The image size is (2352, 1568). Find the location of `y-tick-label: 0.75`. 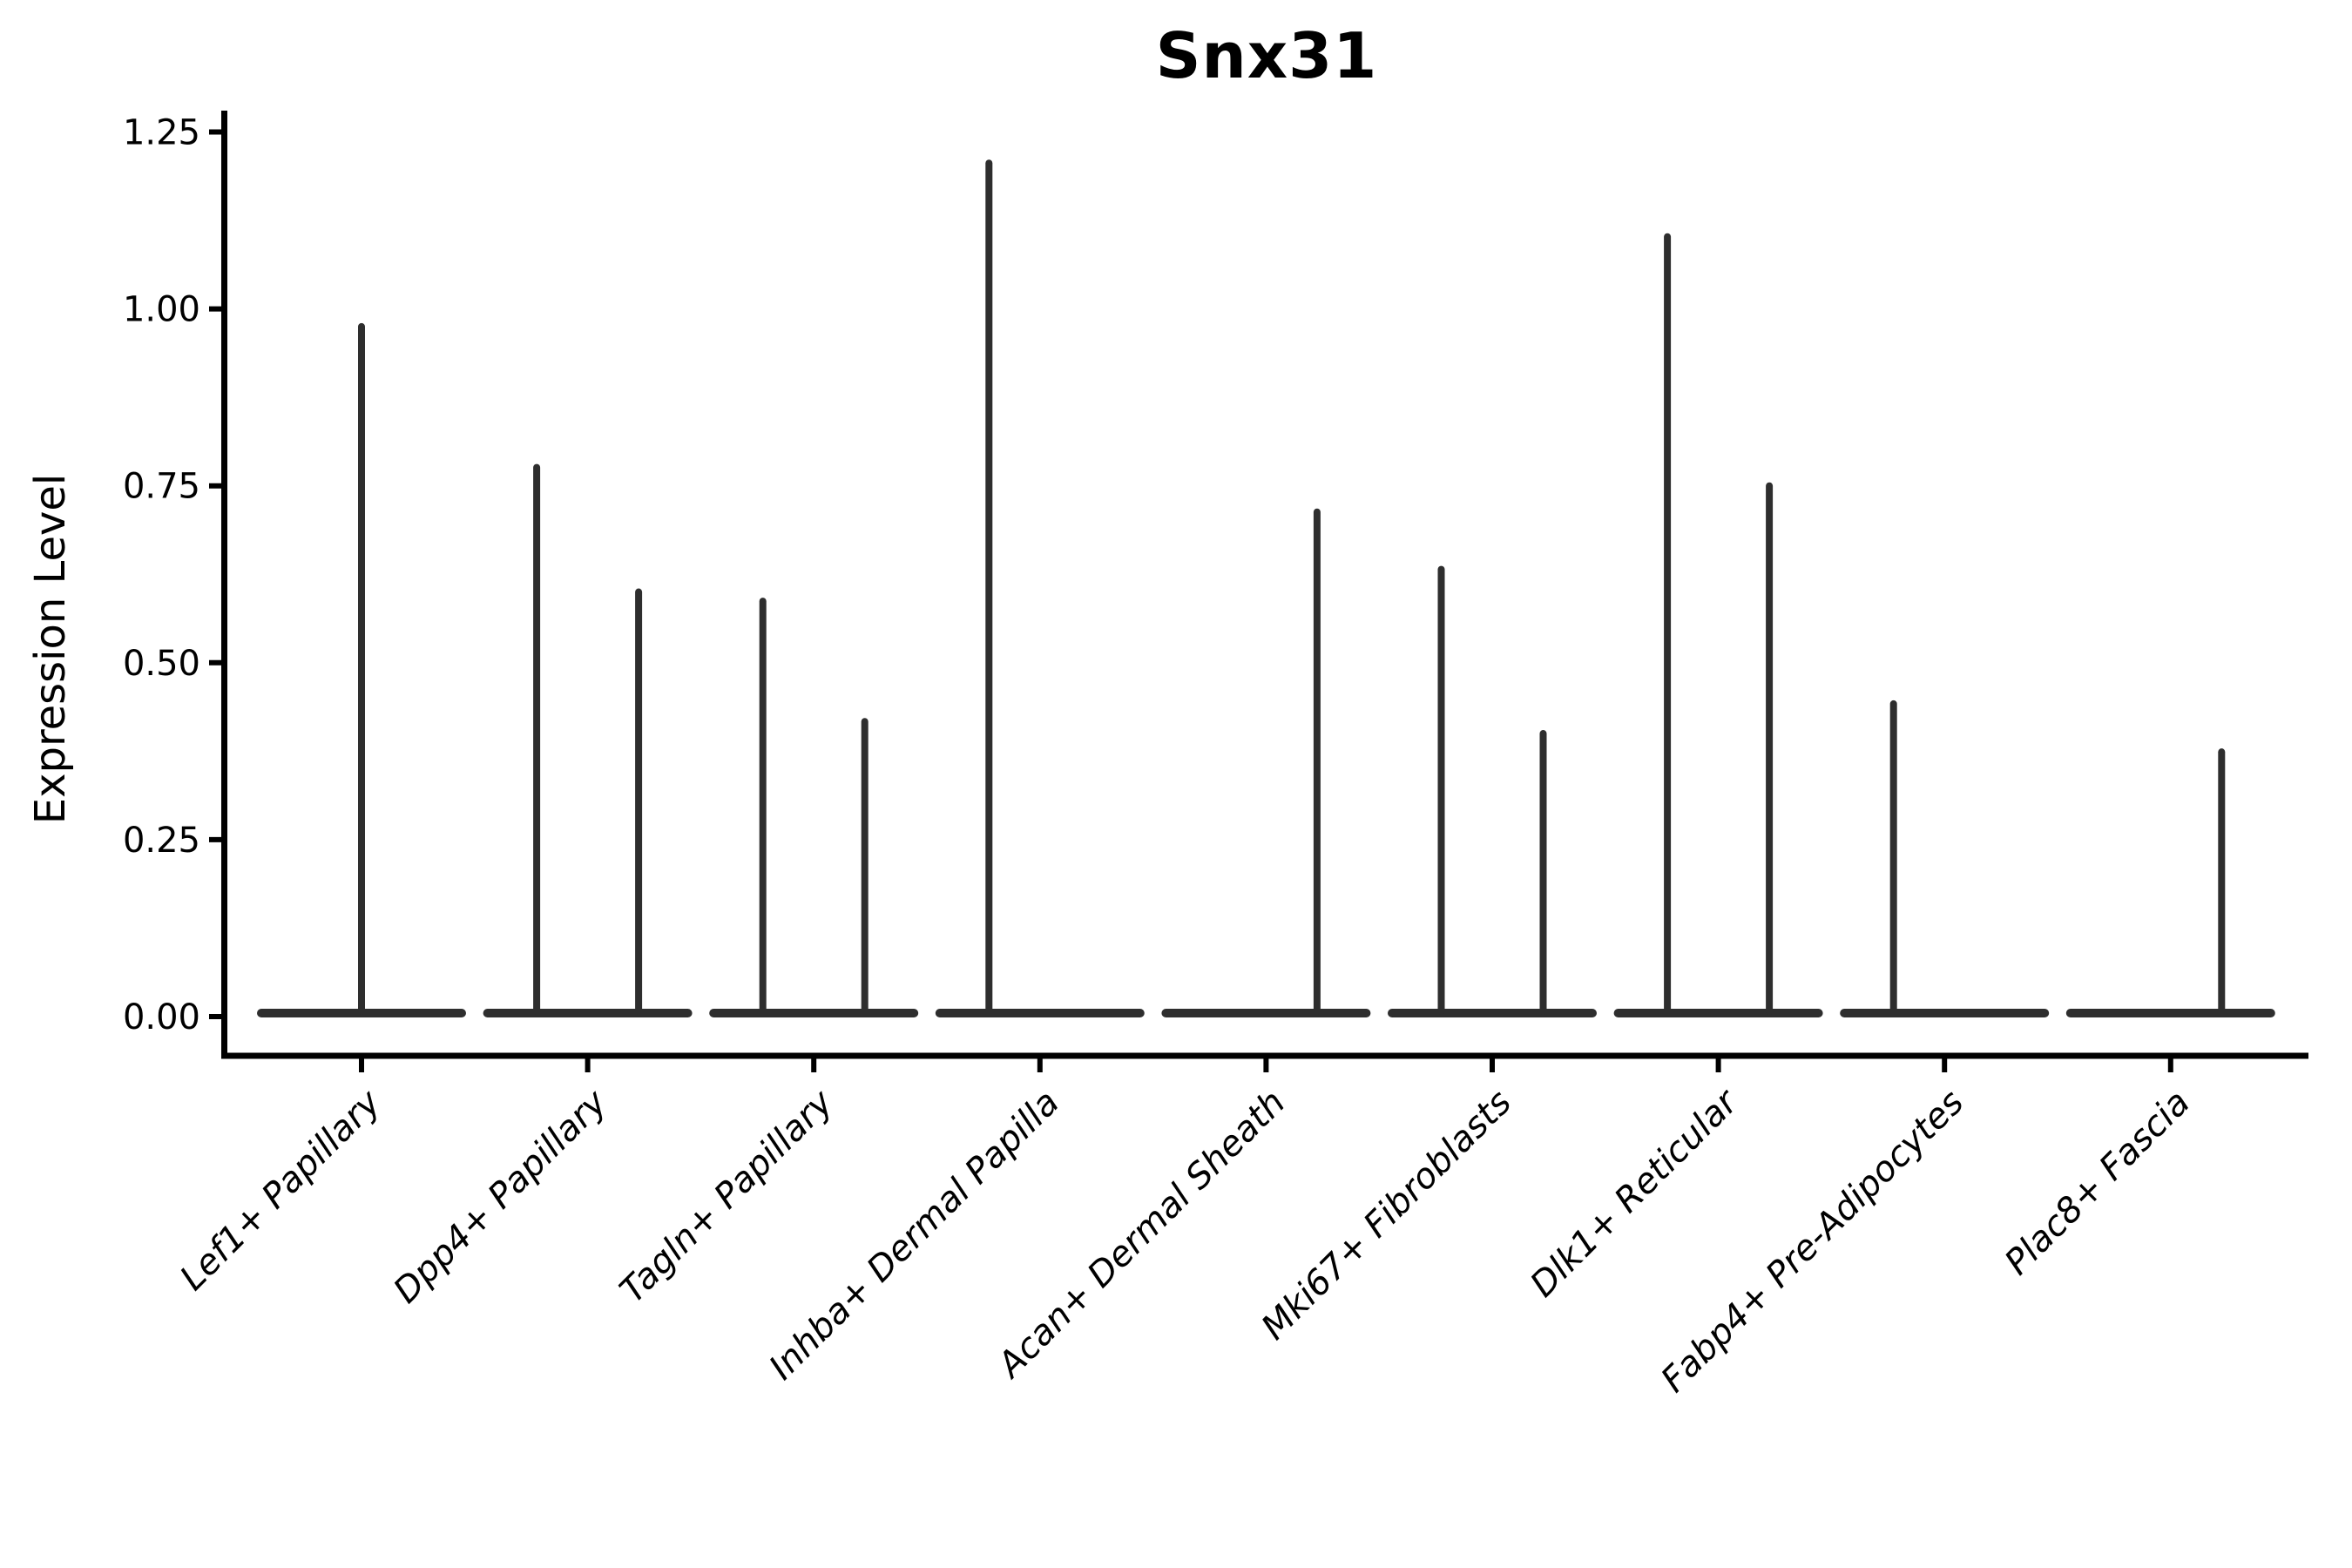

y-tick-label: 0.75 is located at coordinates (161, 487).